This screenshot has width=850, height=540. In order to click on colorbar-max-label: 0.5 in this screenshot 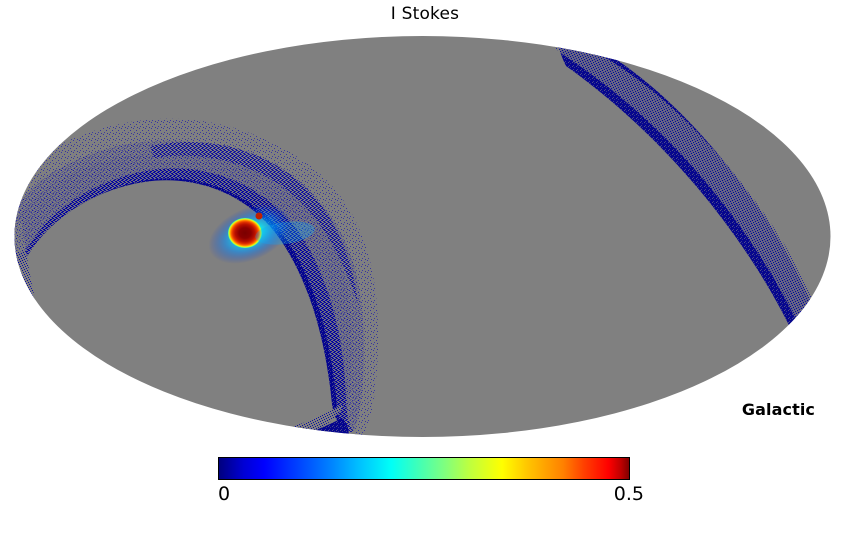, I will do `click(628, 494)`.